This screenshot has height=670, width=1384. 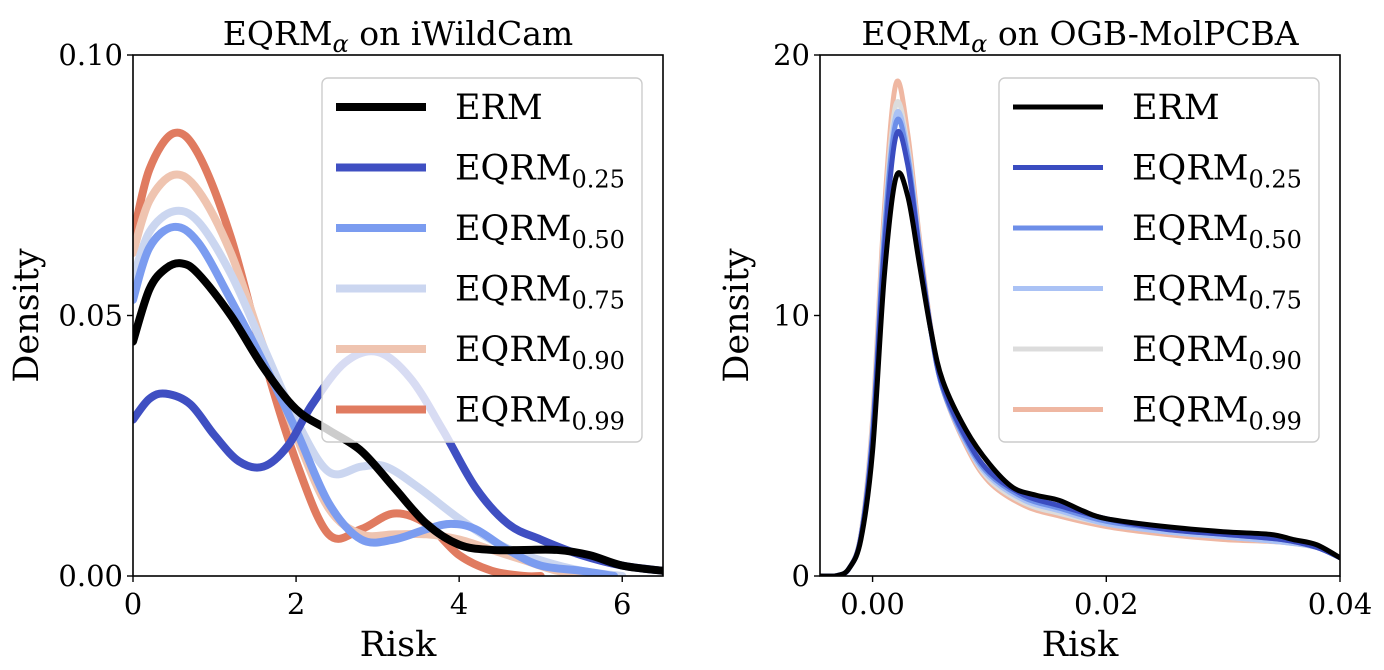 I want to click on x-tick-label: 2, so click(x=296, y=604).